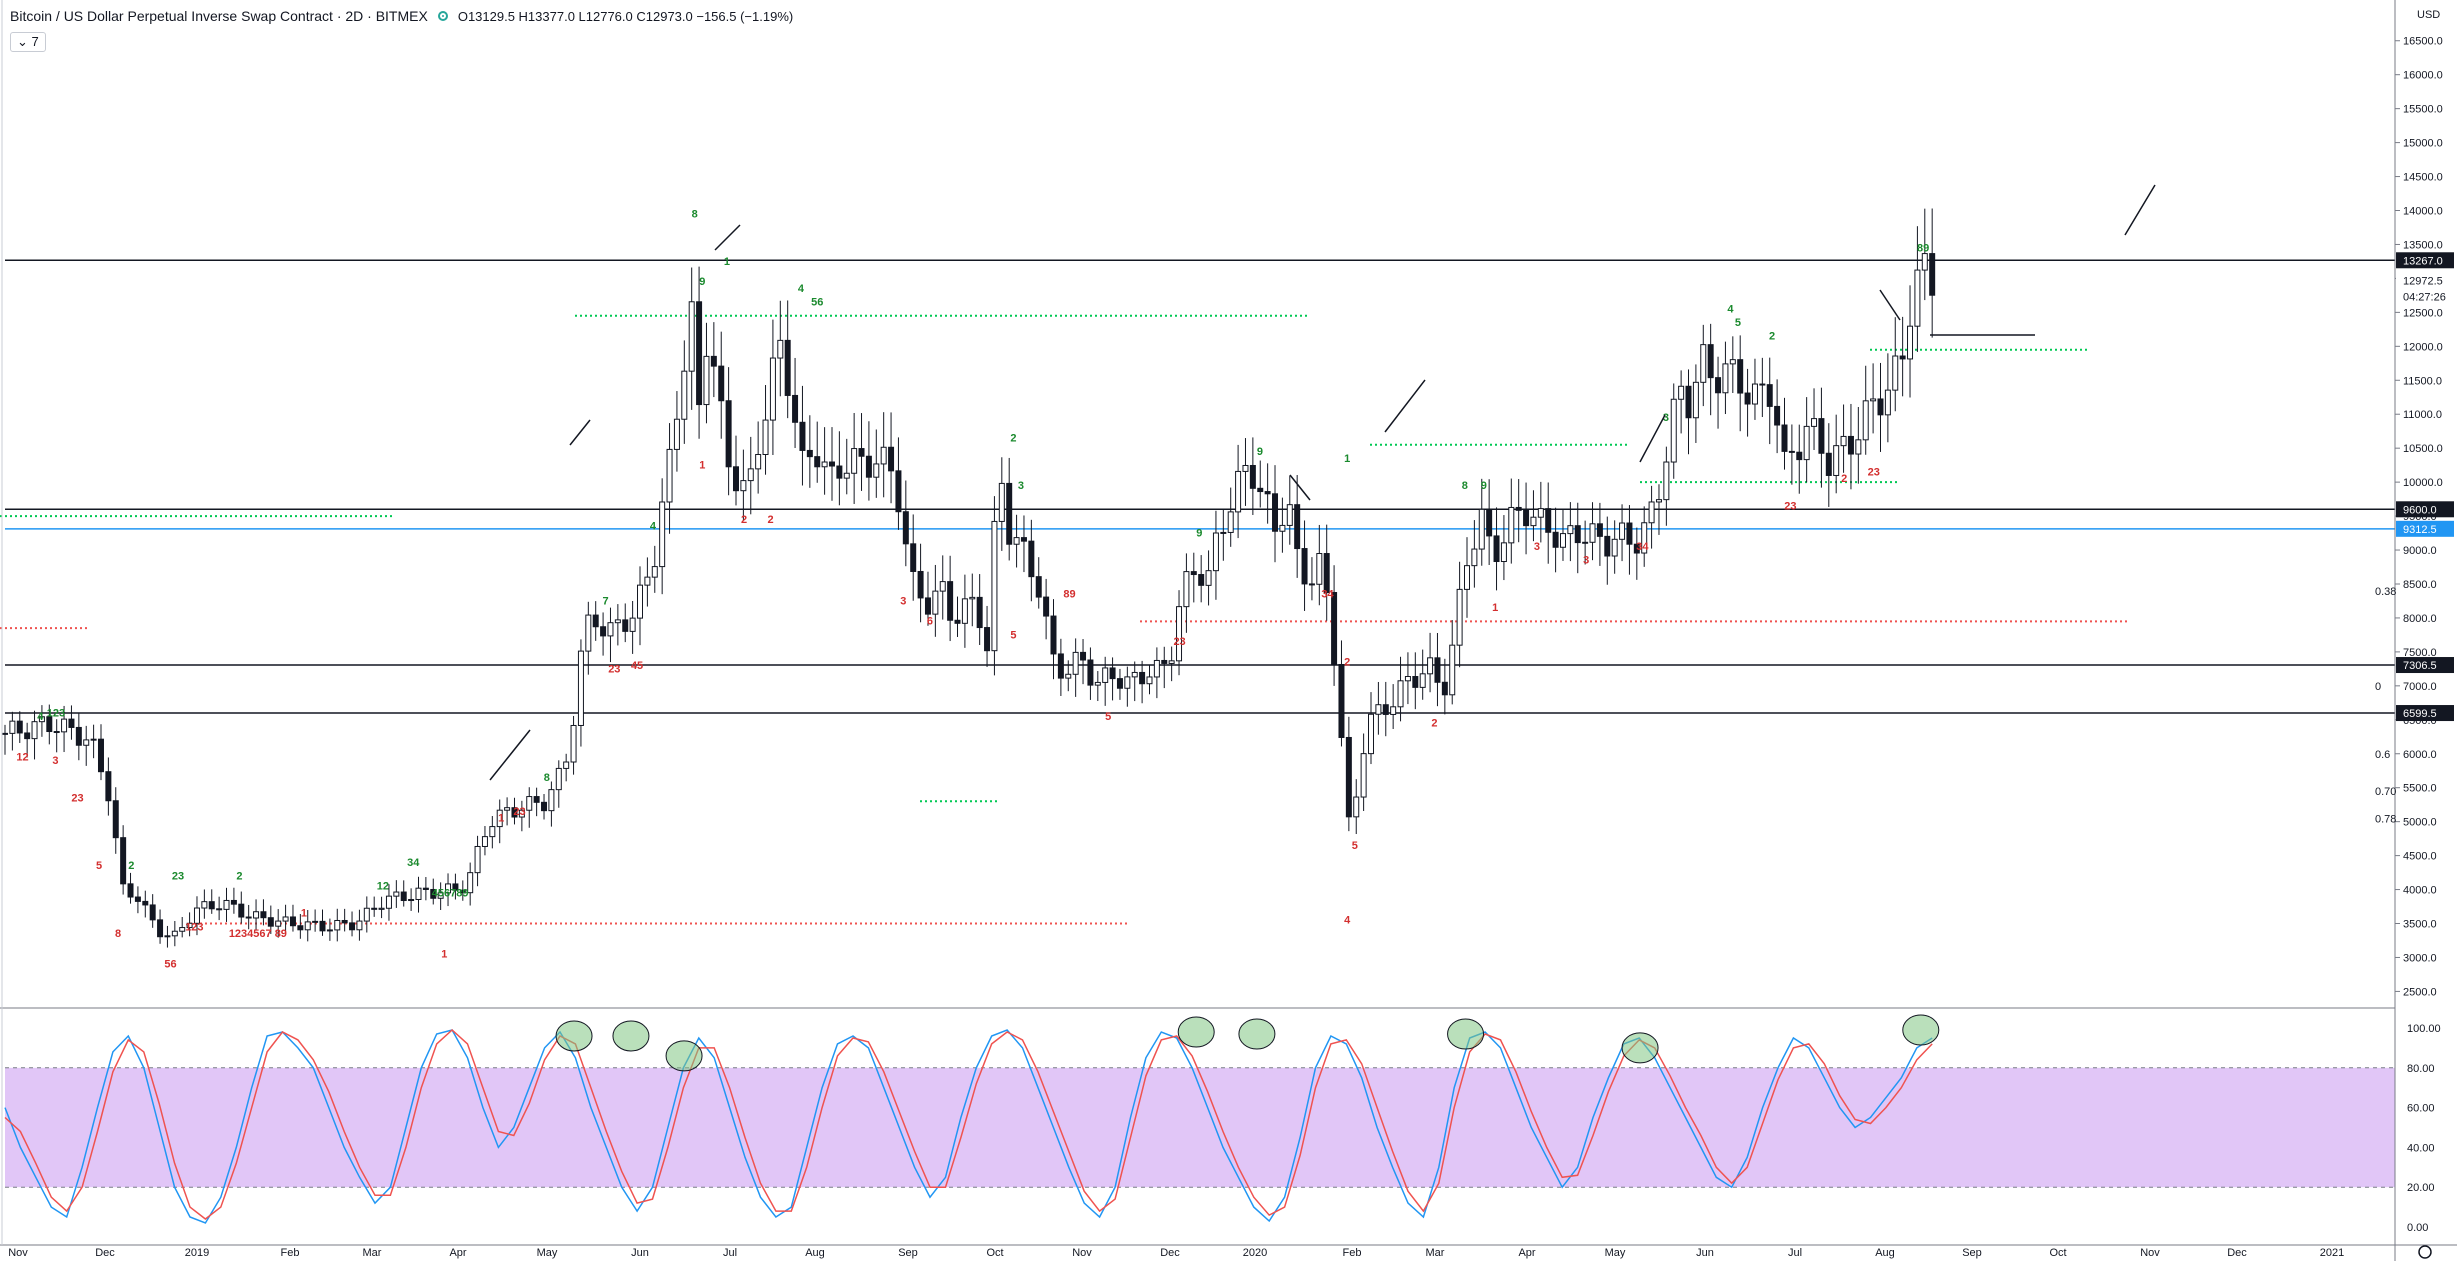  I want to click on td-count-label: 89, so click(1069, 595).